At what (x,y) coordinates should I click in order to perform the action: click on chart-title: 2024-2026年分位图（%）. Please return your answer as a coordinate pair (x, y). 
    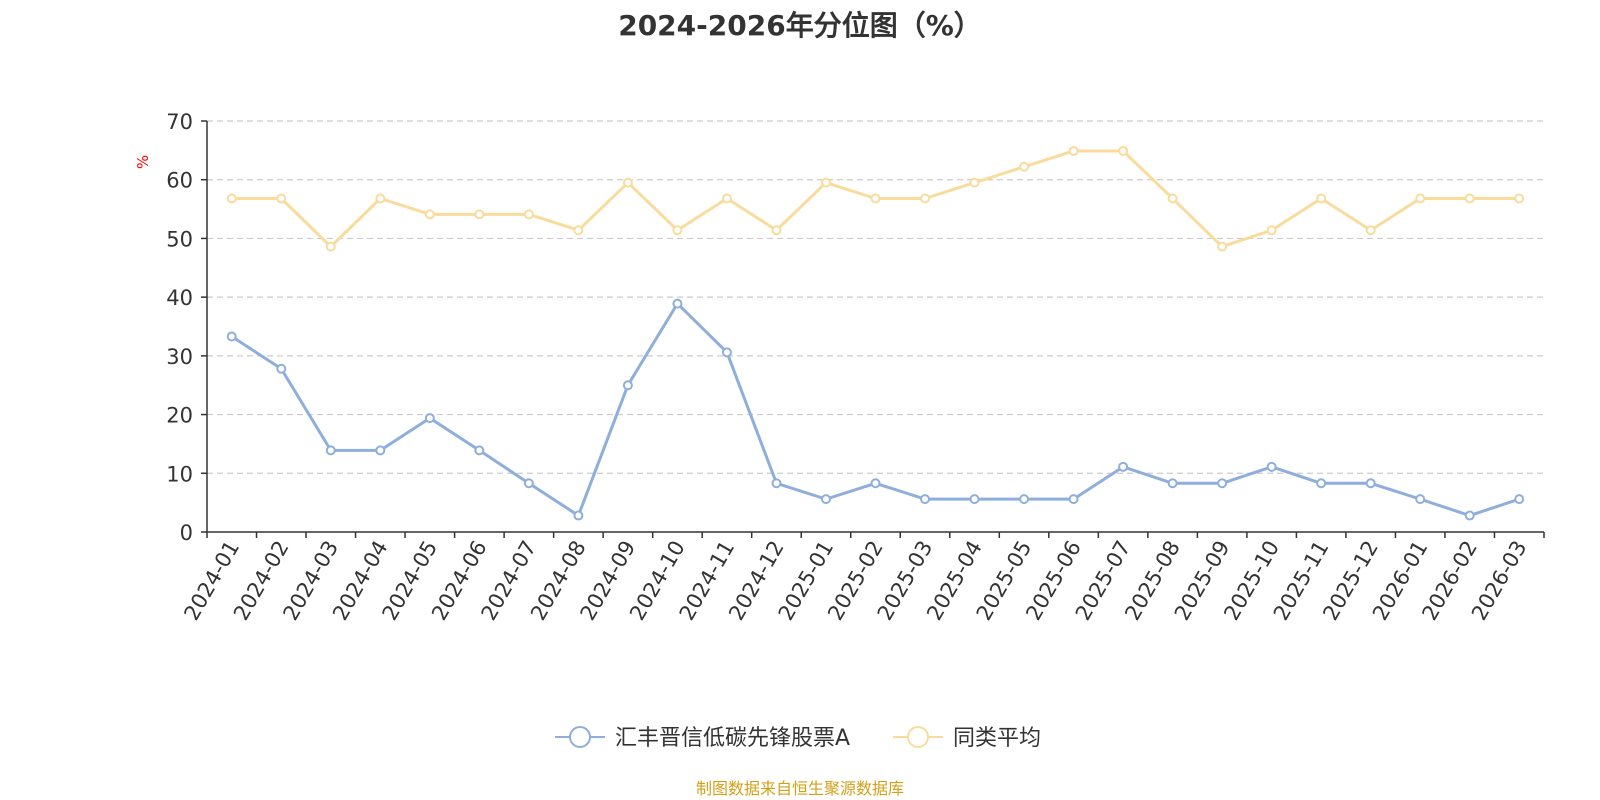
    Looking at the image, I should click on (800, 25).